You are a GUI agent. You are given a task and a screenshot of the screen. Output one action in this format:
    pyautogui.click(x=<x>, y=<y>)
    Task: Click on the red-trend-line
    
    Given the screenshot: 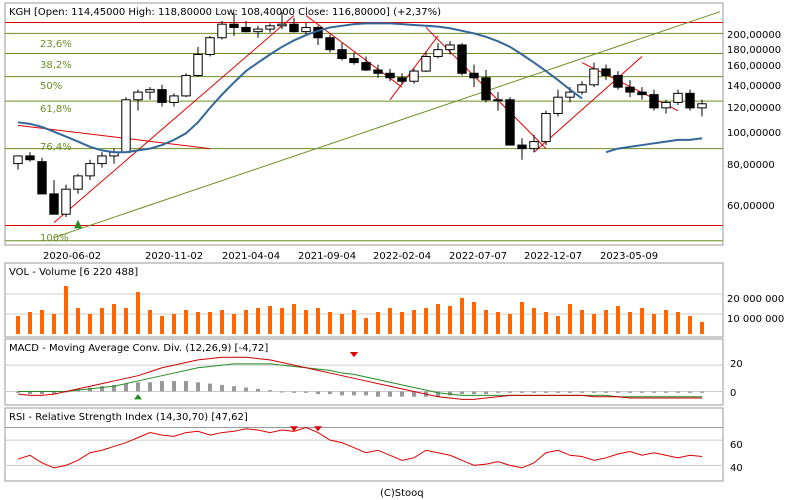 What is the action you would take?
    pyautogui.click(x=588, y=104)
    